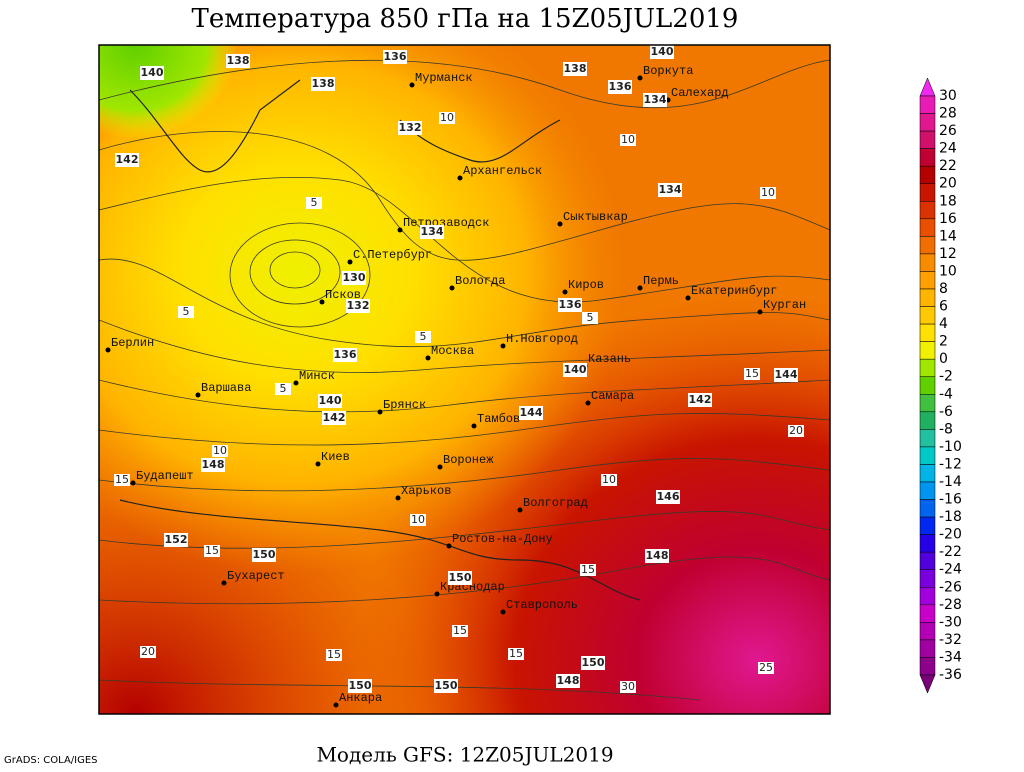 Image resolution: width=1024 pixels, height=772 pixels. Describe the element at coordinates (612, 396) in the screenshot. I see `city-label: Самара` at that location.